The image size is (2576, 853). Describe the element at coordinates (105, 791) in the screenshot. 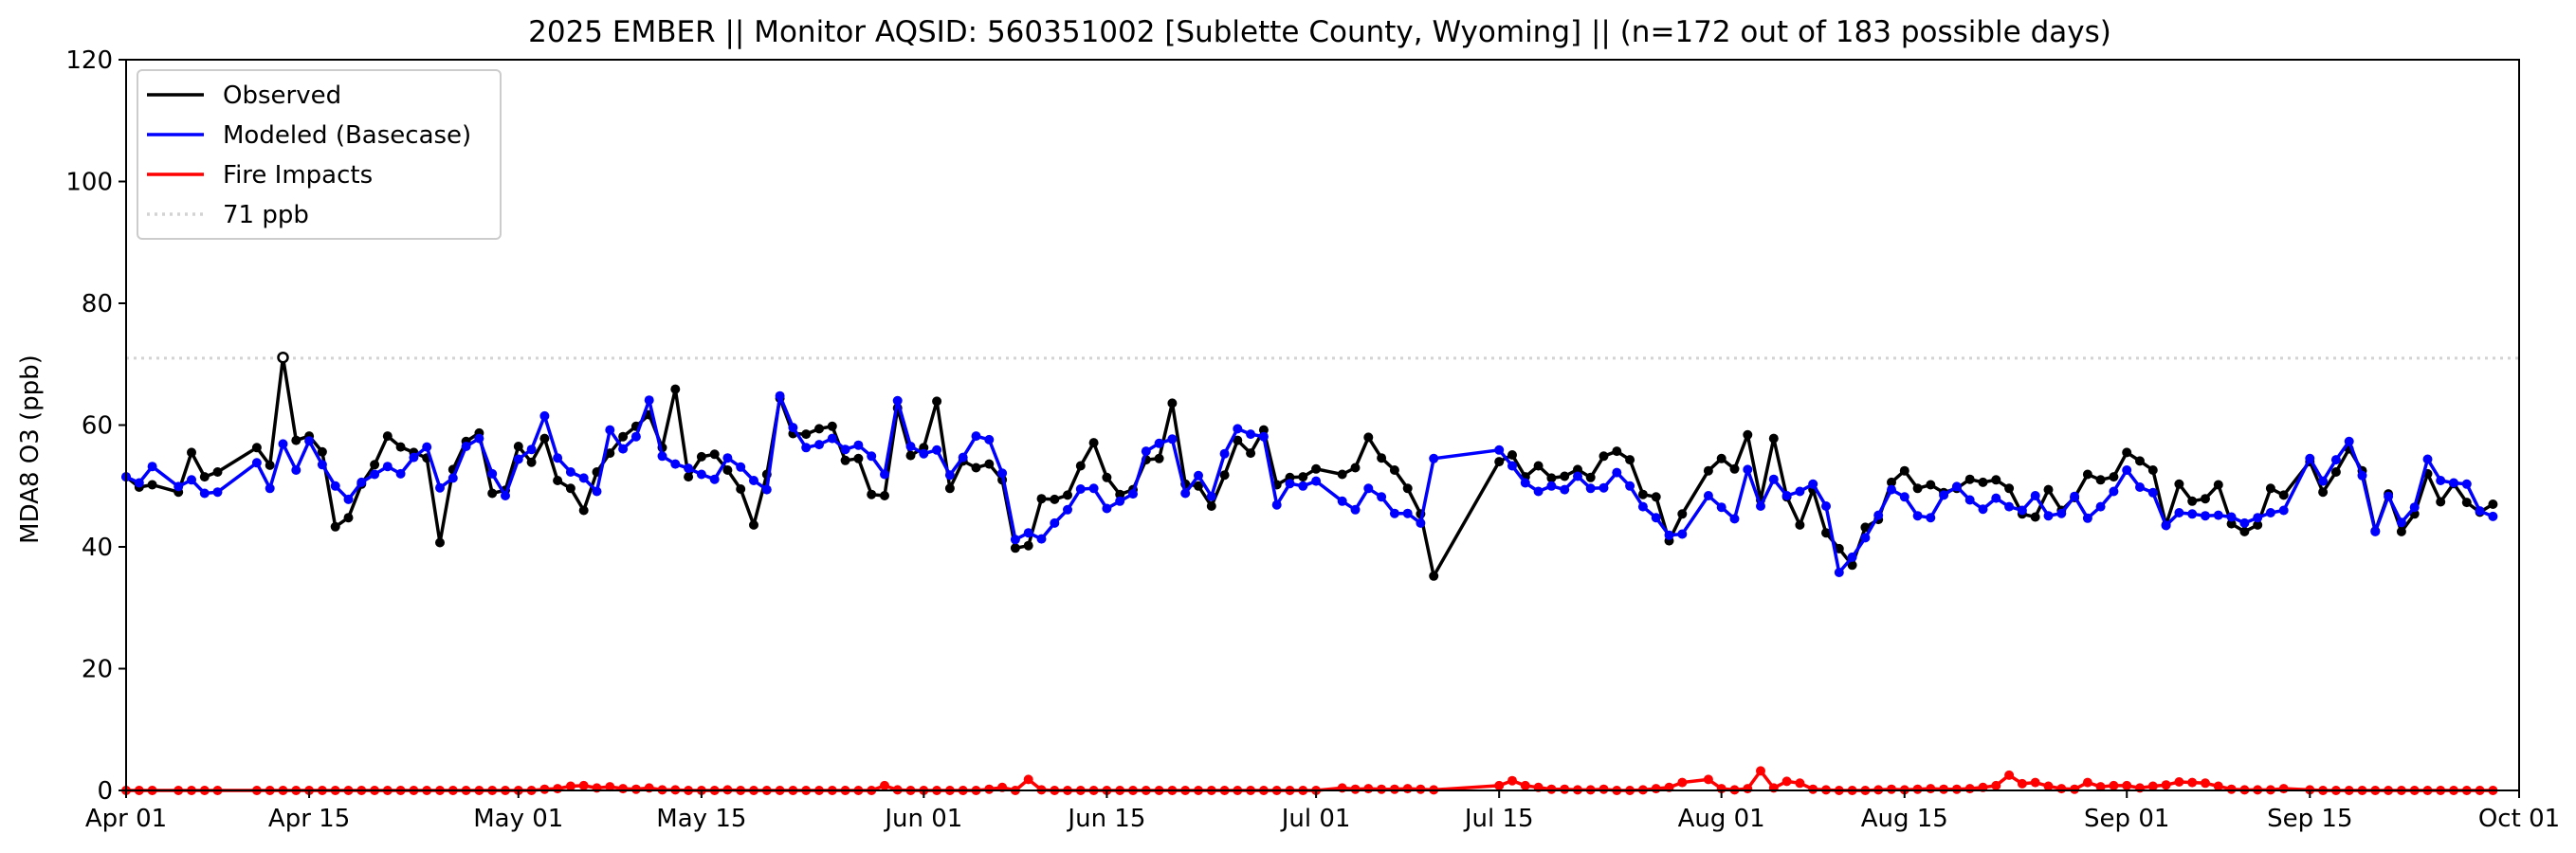

I see `y-tick-label: 0` at that location.